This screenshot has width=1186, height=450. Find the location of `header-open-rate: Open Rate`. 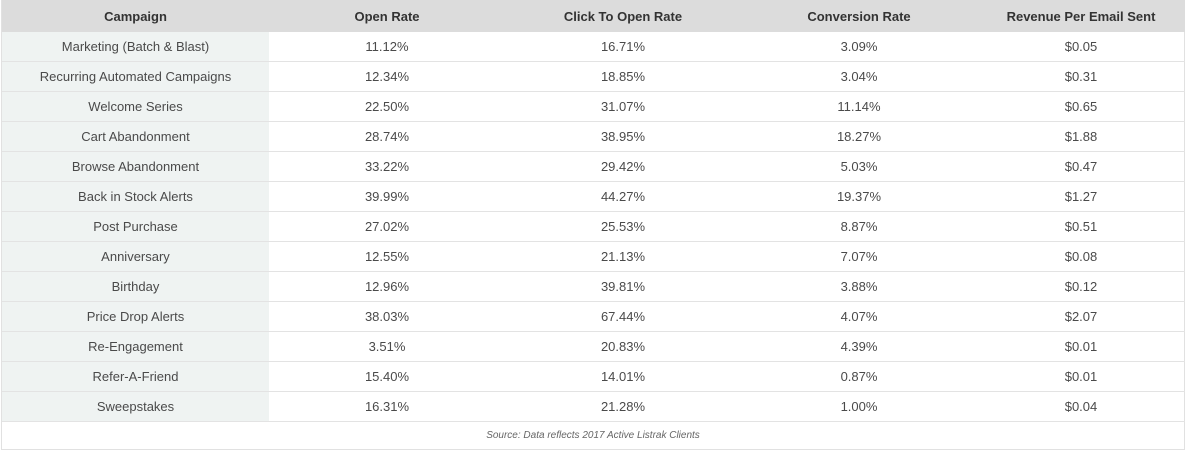

header-open-rate: Open Rate is located at coordinates (387, 16).